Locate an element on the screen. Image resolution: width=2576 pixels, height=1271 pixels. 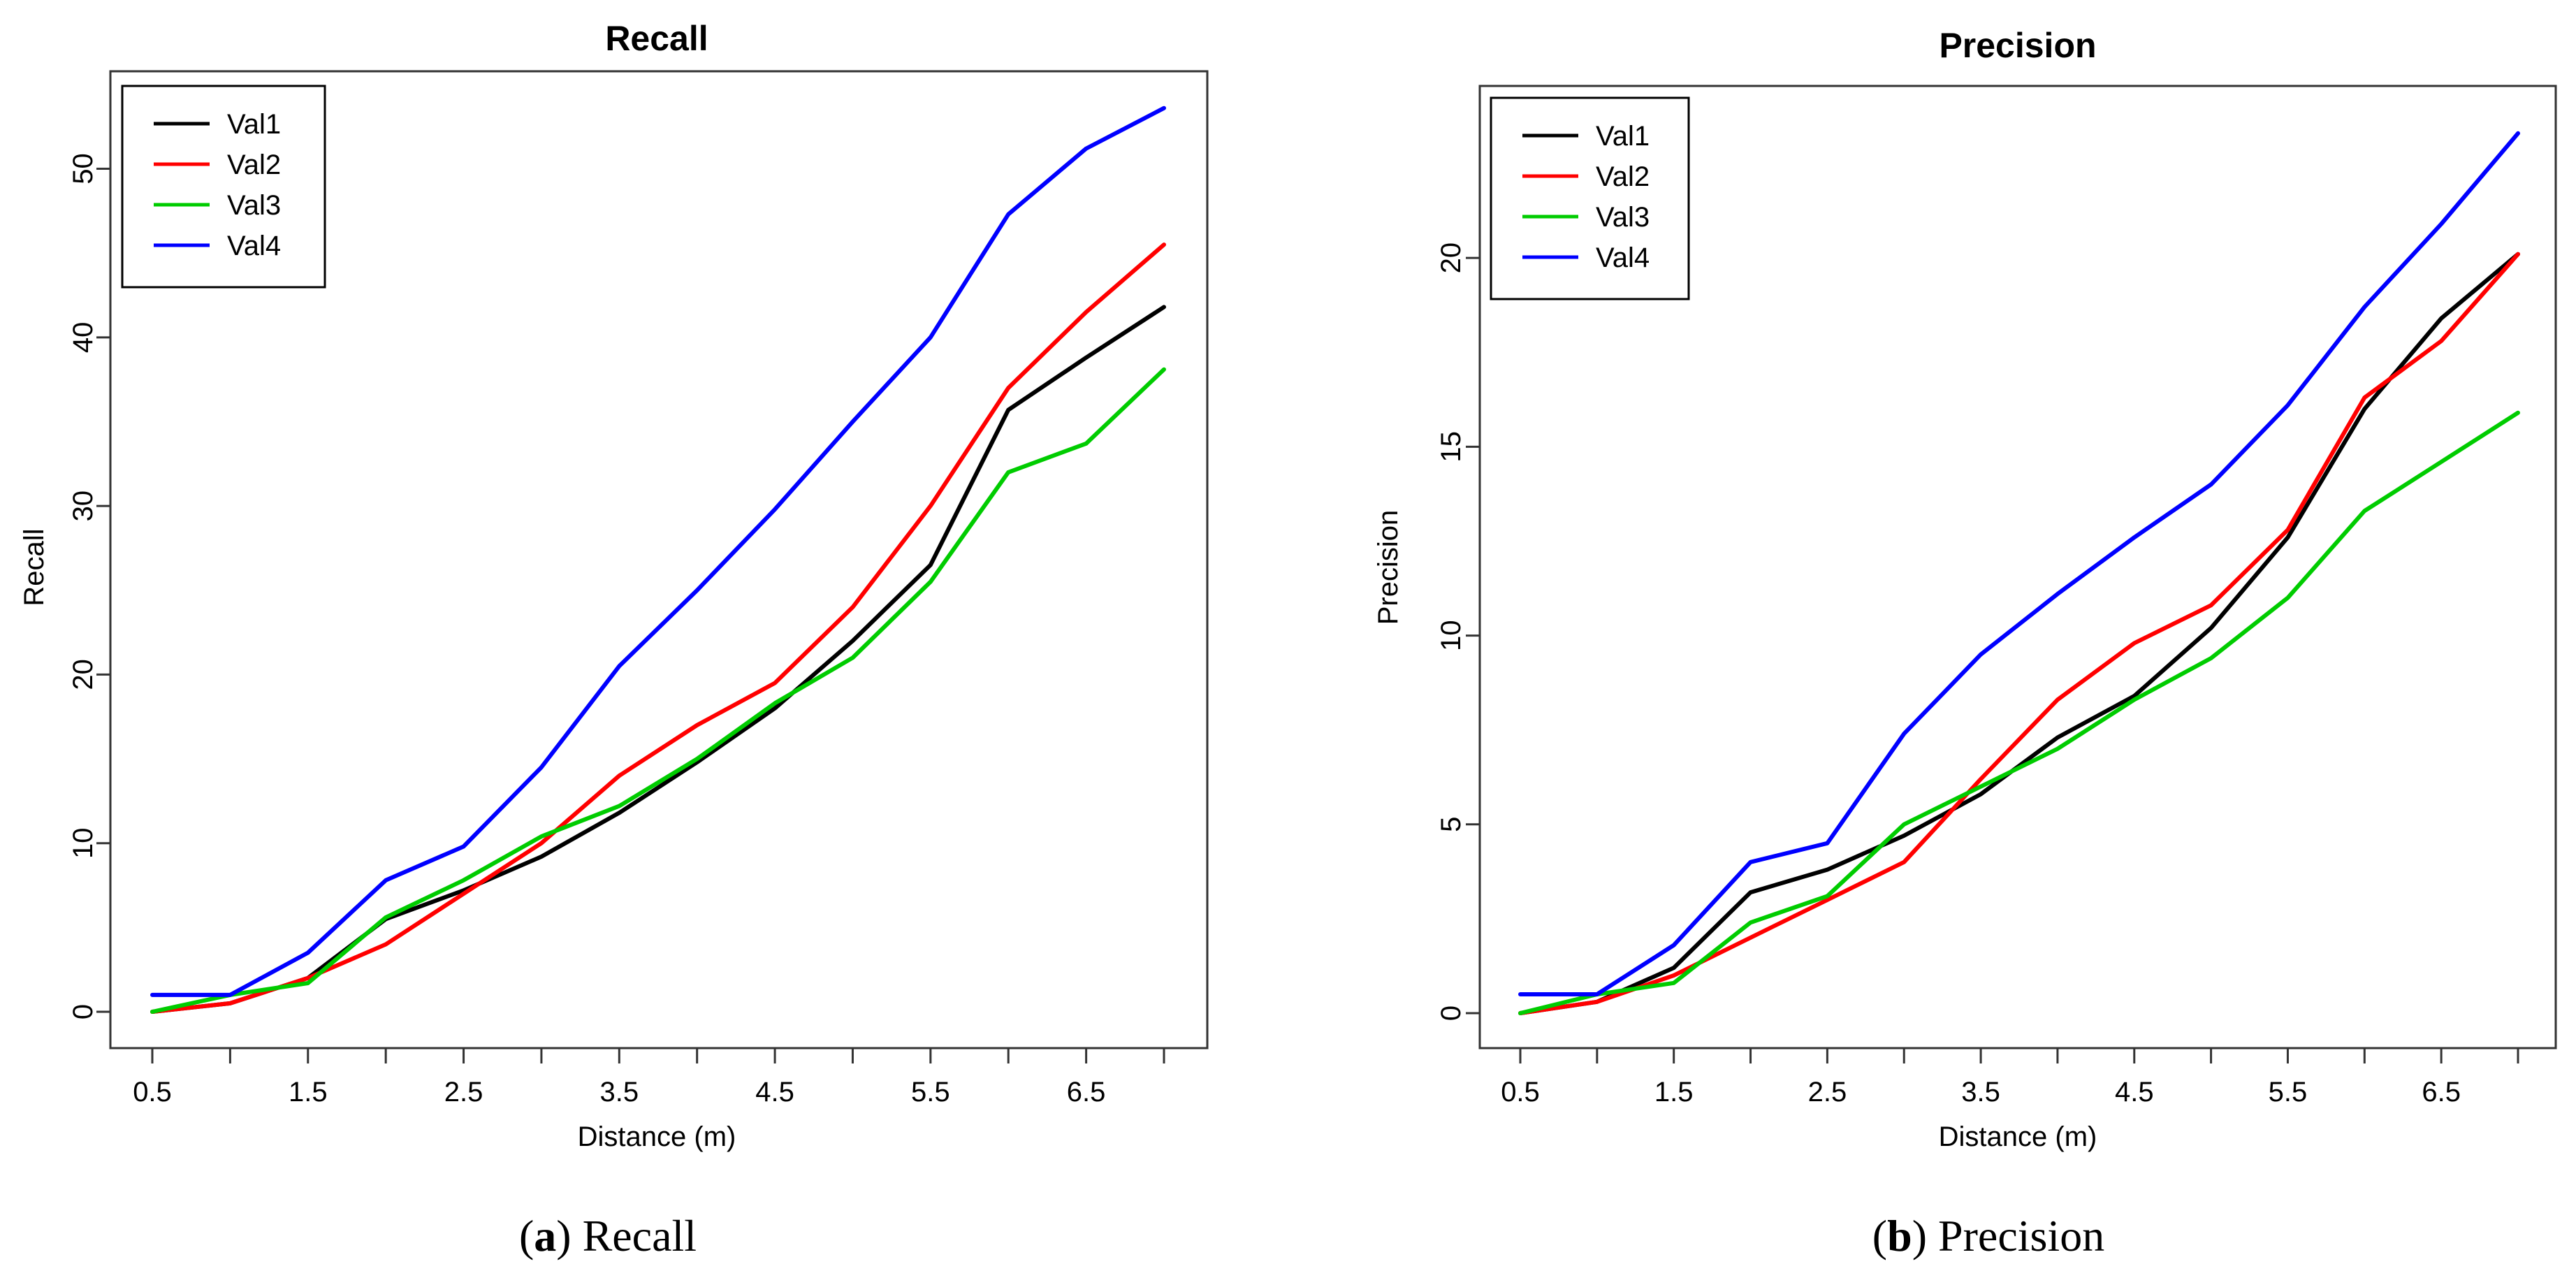
y-tick-label: 30 is located at coordinates (83, 506).